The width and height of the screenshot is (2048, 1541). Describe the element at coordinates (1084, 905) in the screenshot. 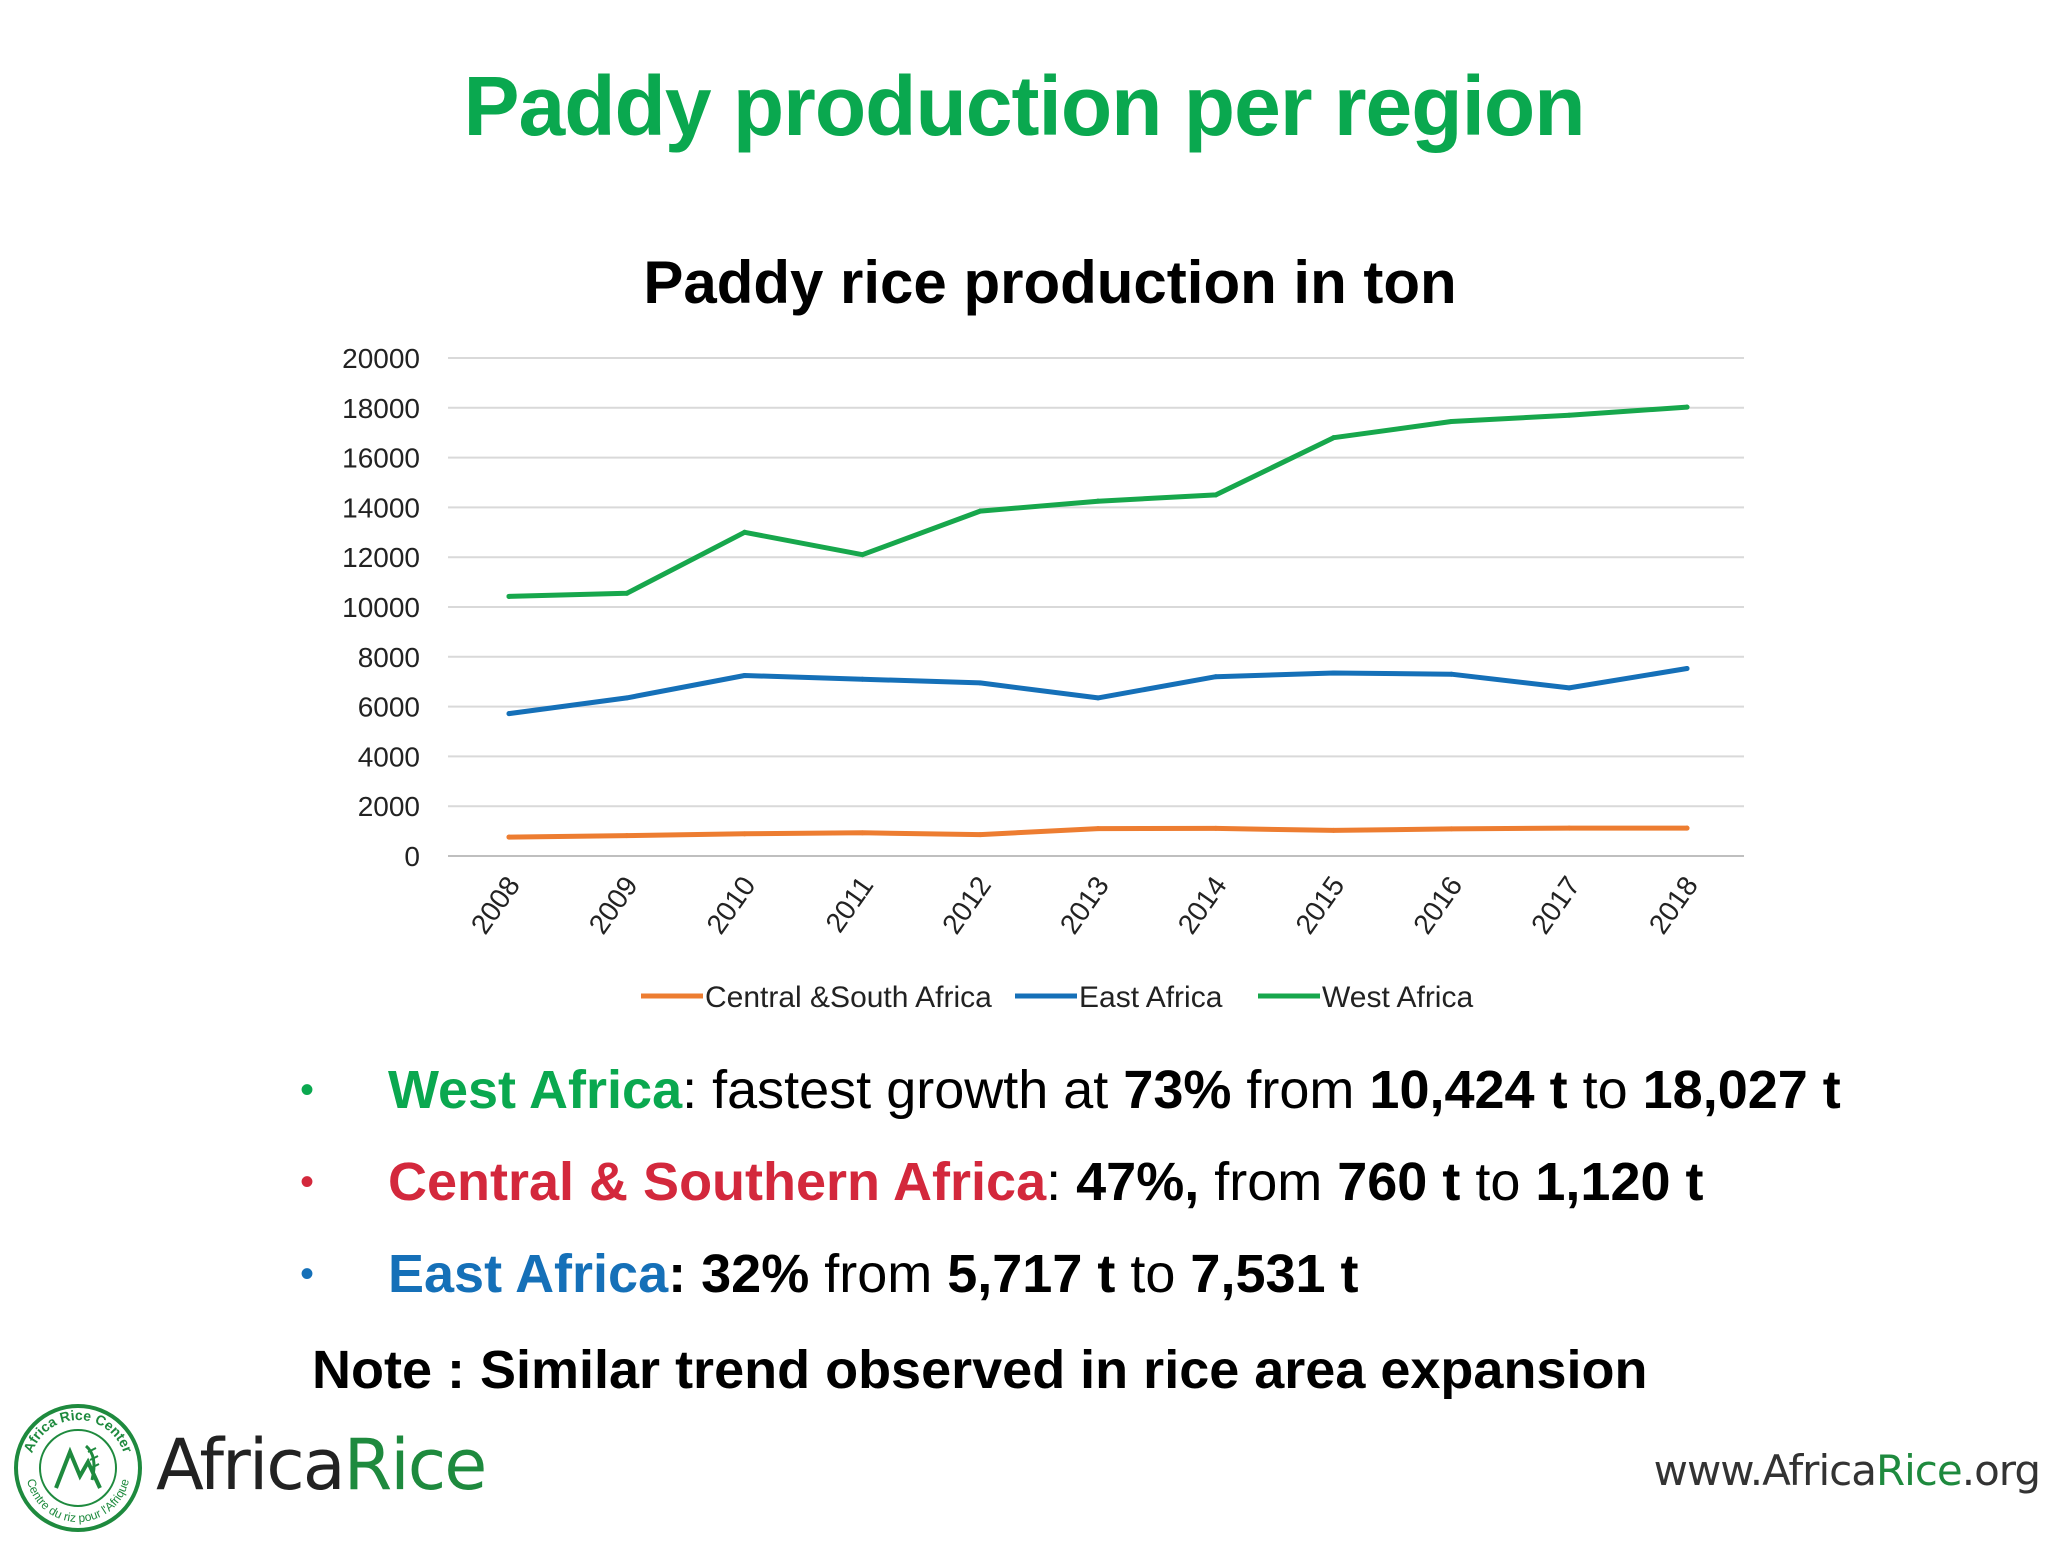

I see `x-tick-label: 2013` at that location.